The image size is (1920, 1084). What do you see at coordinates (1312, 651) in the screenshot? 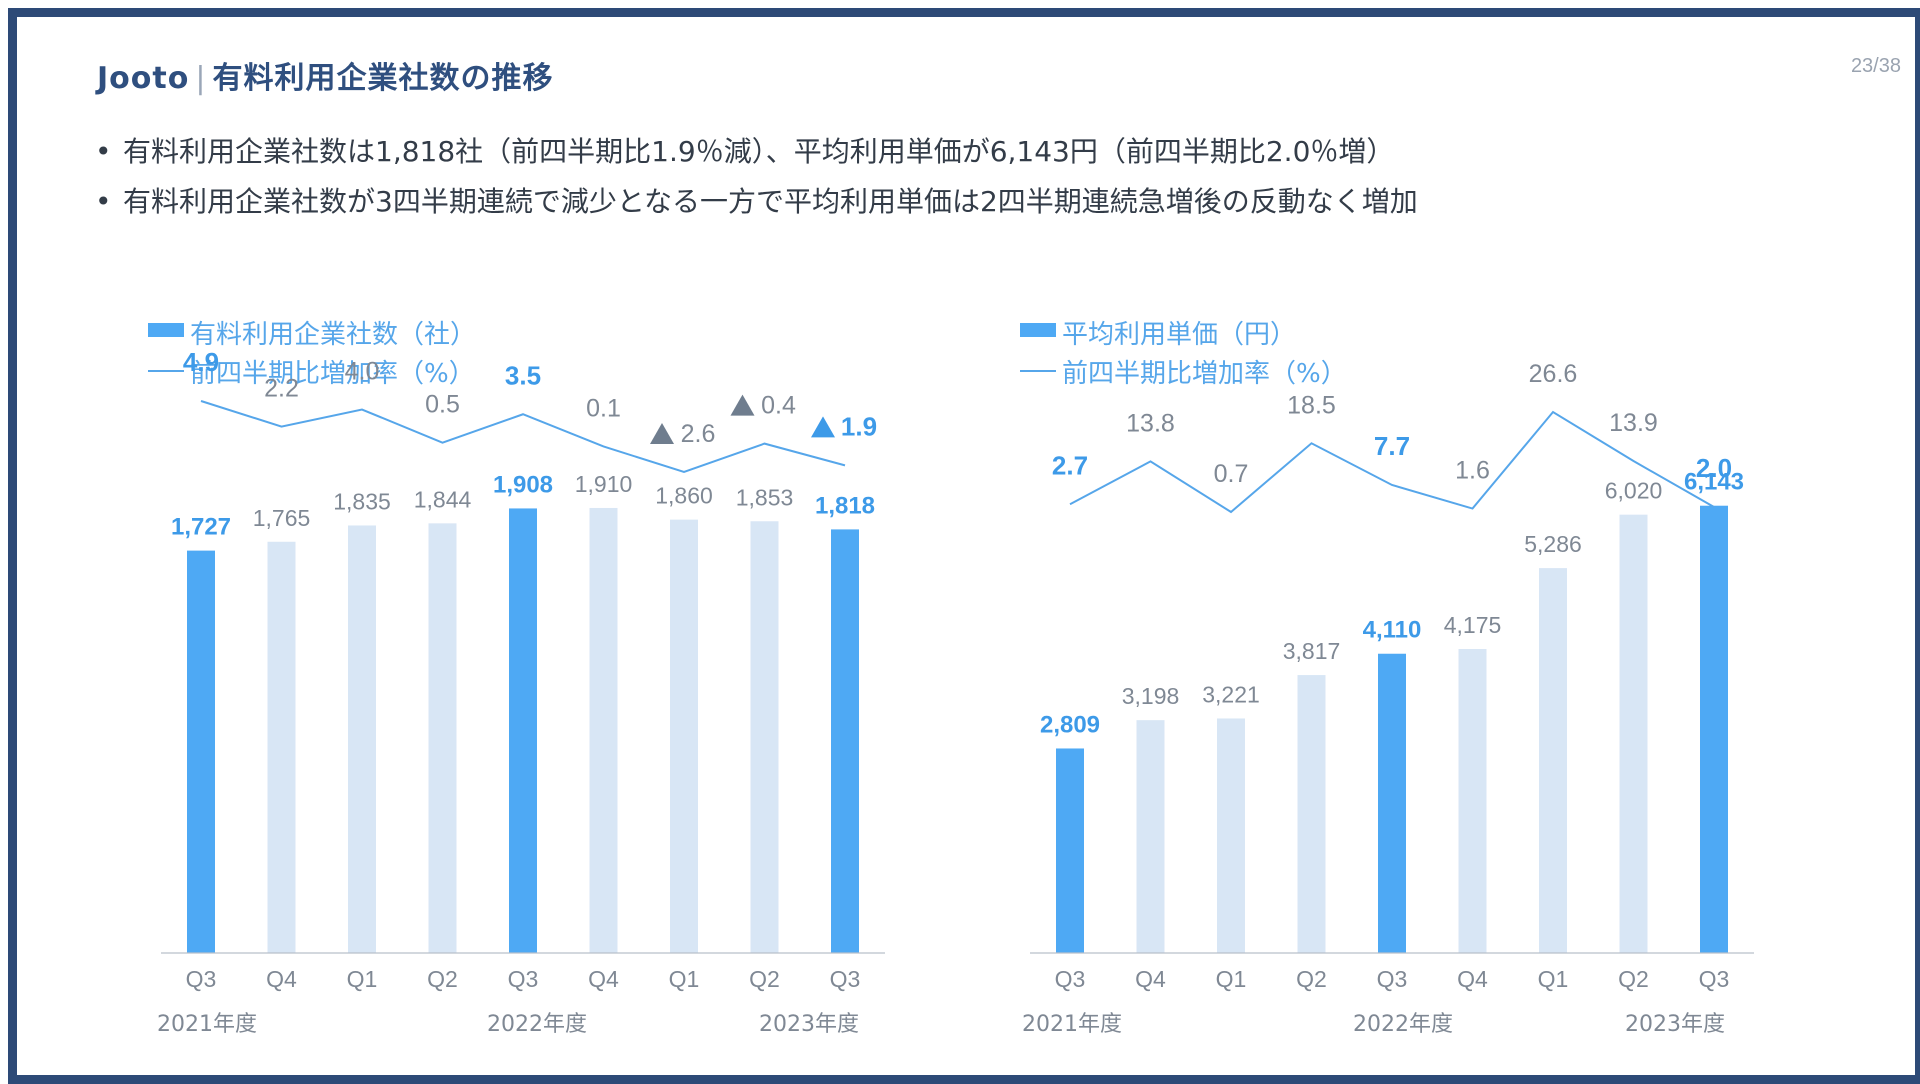
I see `bar-value-label-3: 3,817` at bounding box center [1312, 651].